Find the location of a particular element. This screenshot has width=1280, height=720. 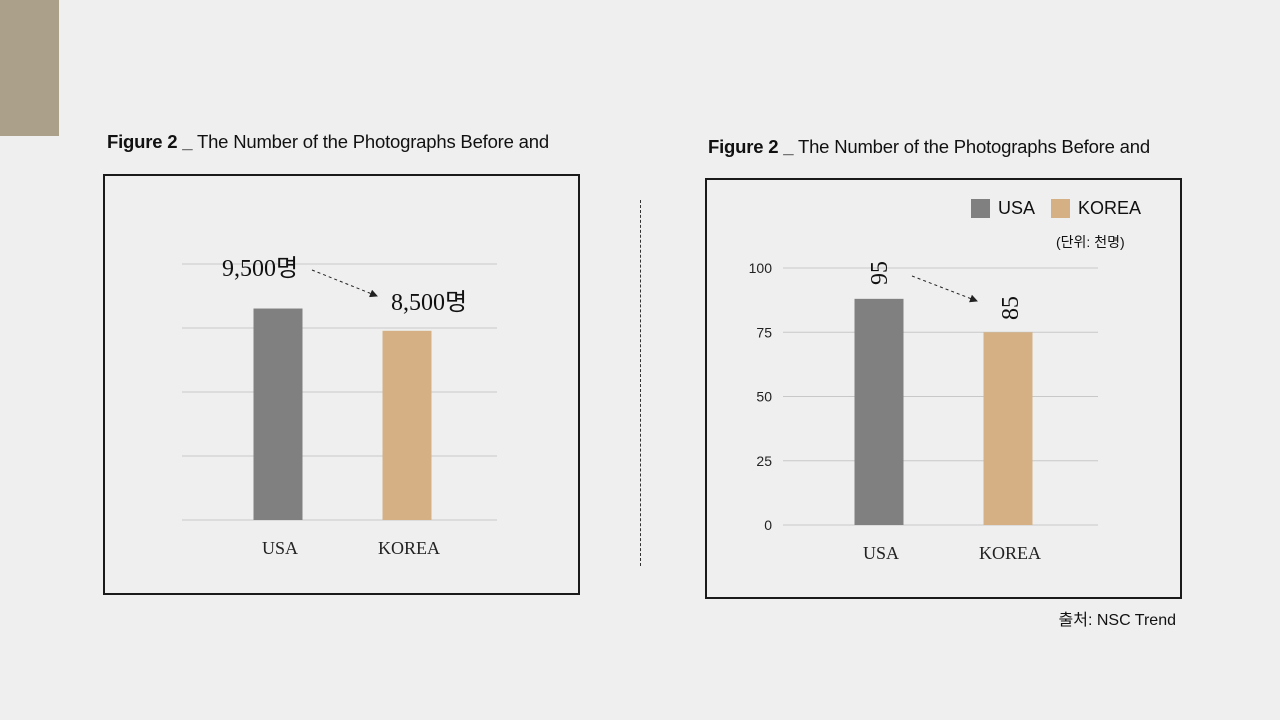

accent-block is located at coordinates (29, 68).